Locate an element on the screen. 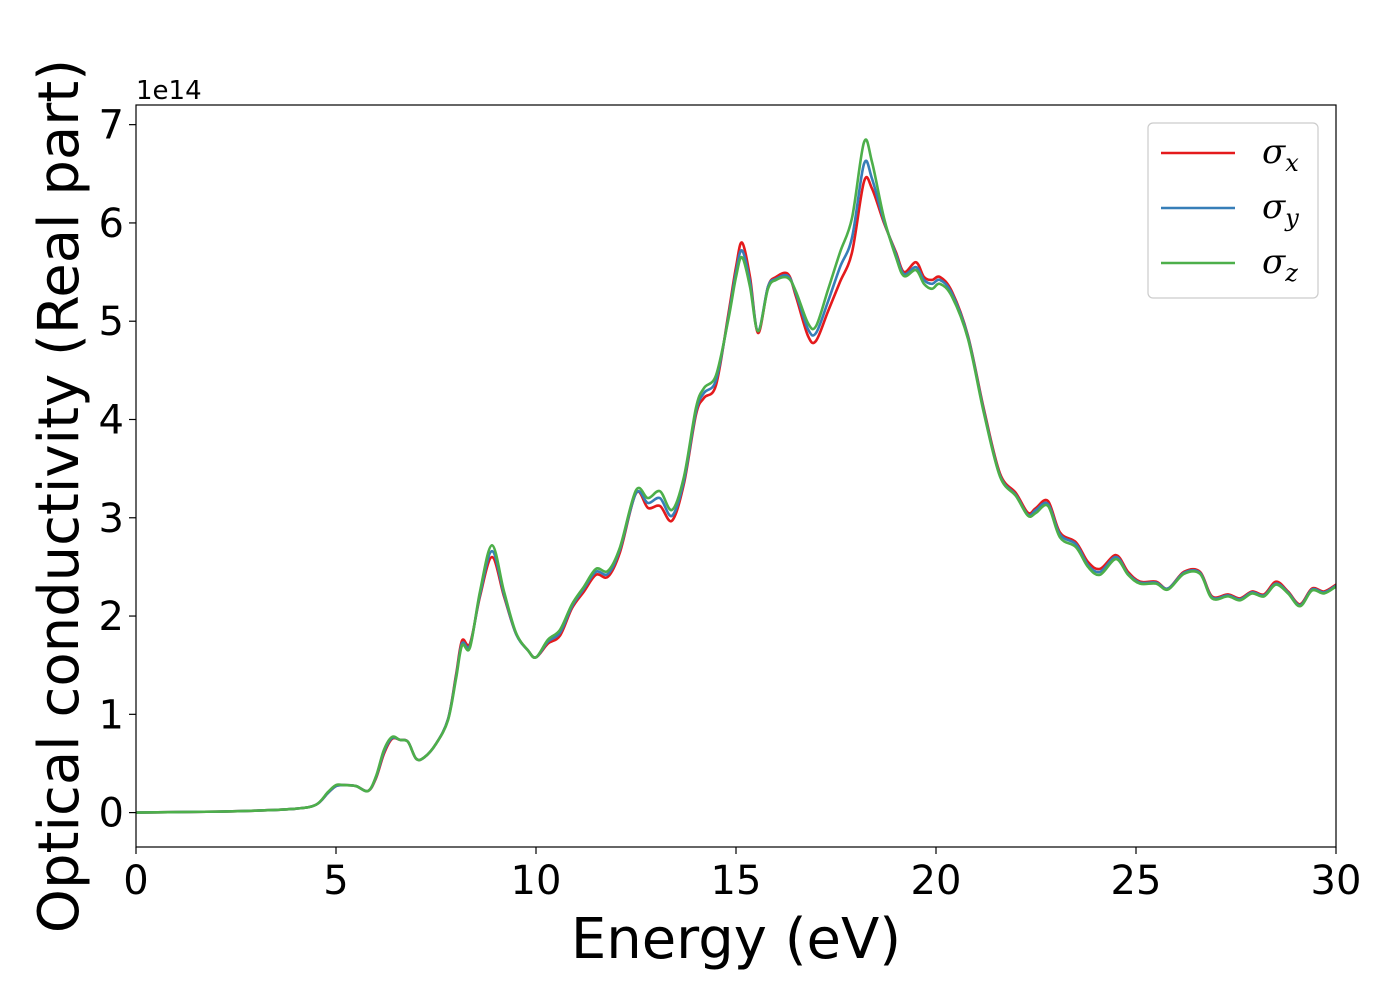  y-tick-label: 7 is located at coordinates (111, 126).